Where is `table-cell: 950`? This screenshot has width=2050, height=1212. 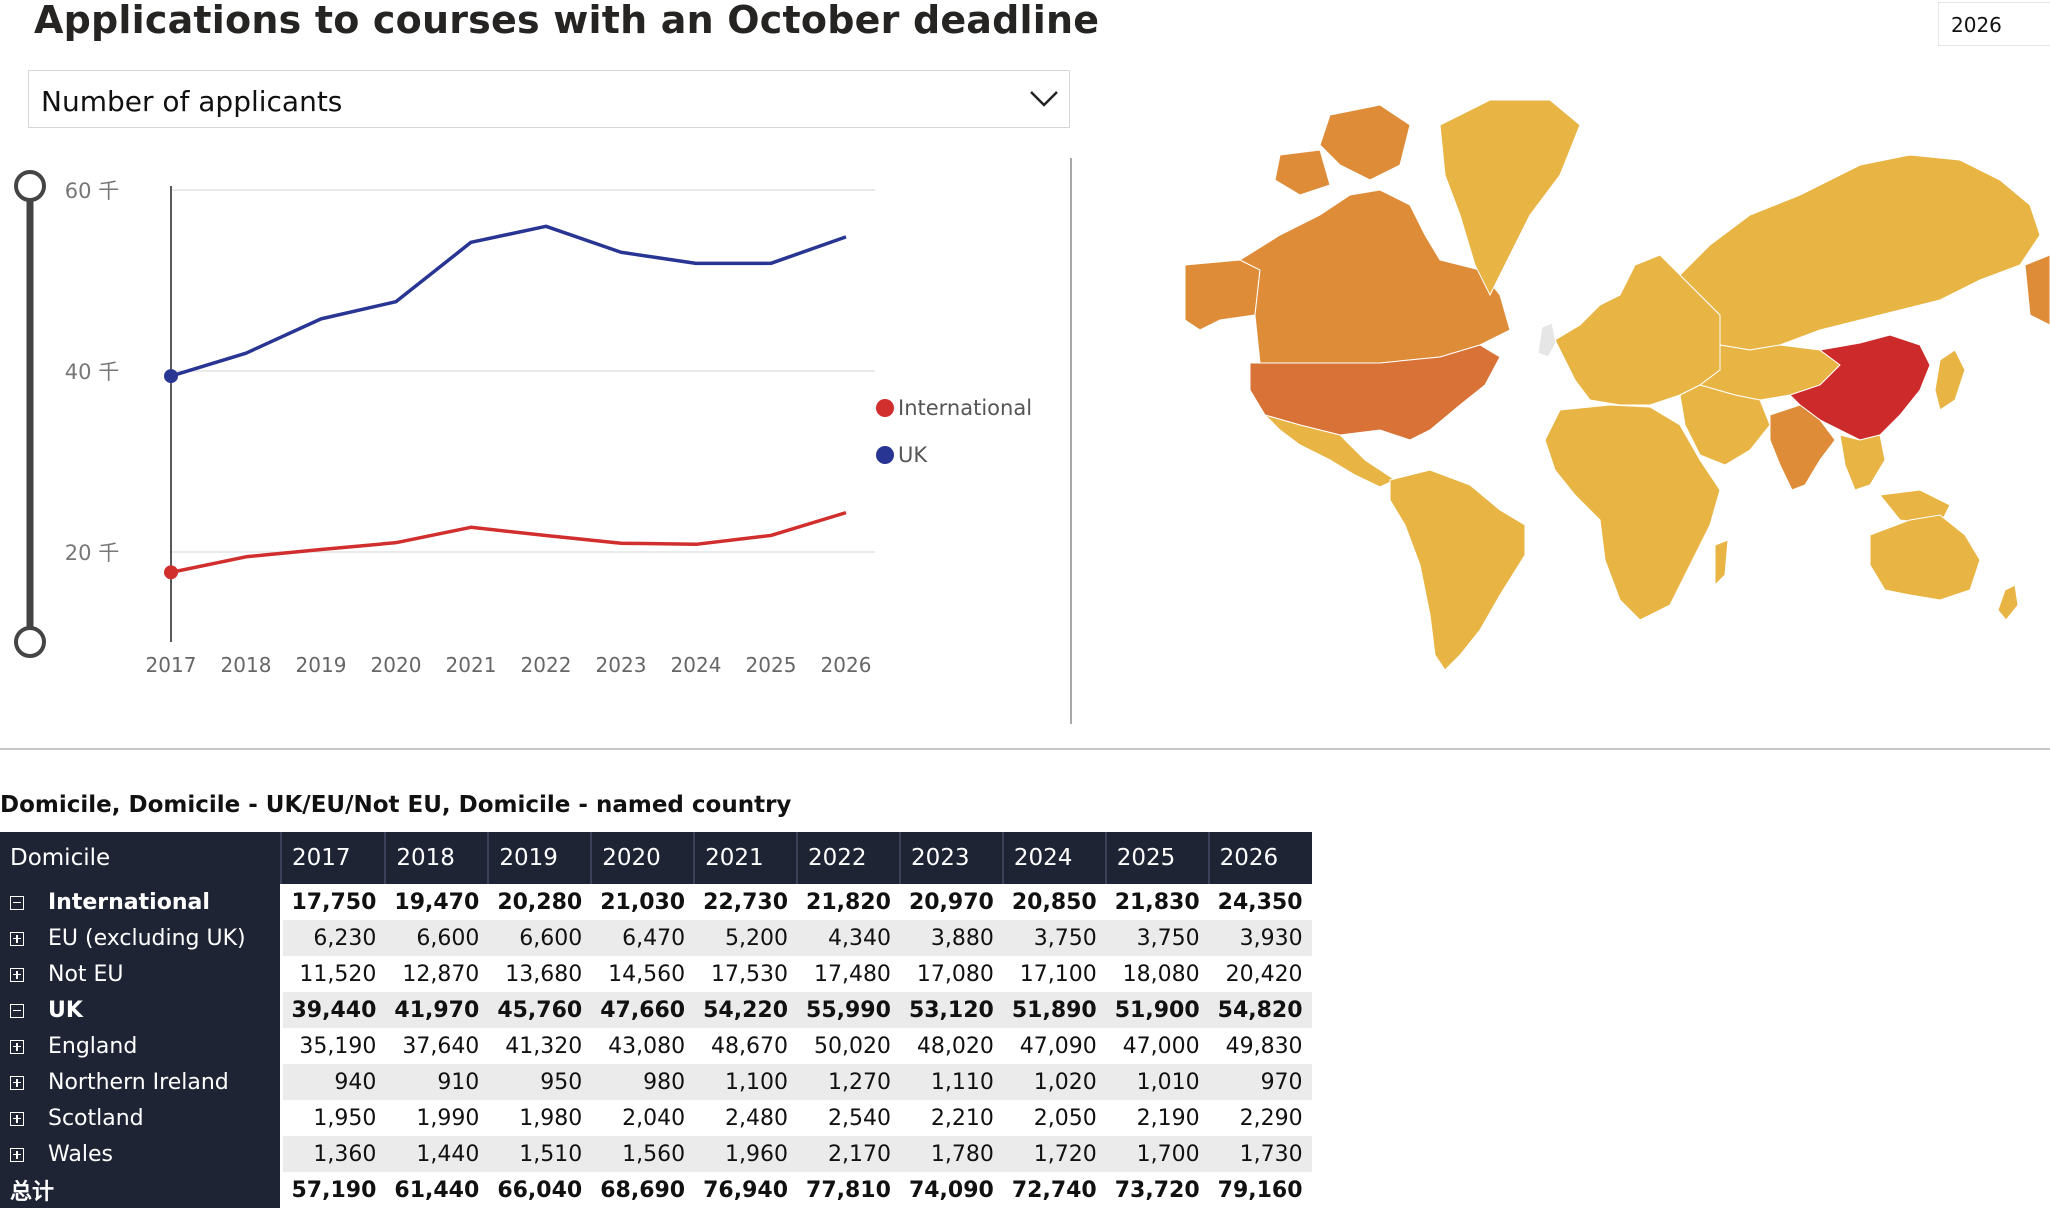
table-cell: 950 is located at coordinates (540, 1082).